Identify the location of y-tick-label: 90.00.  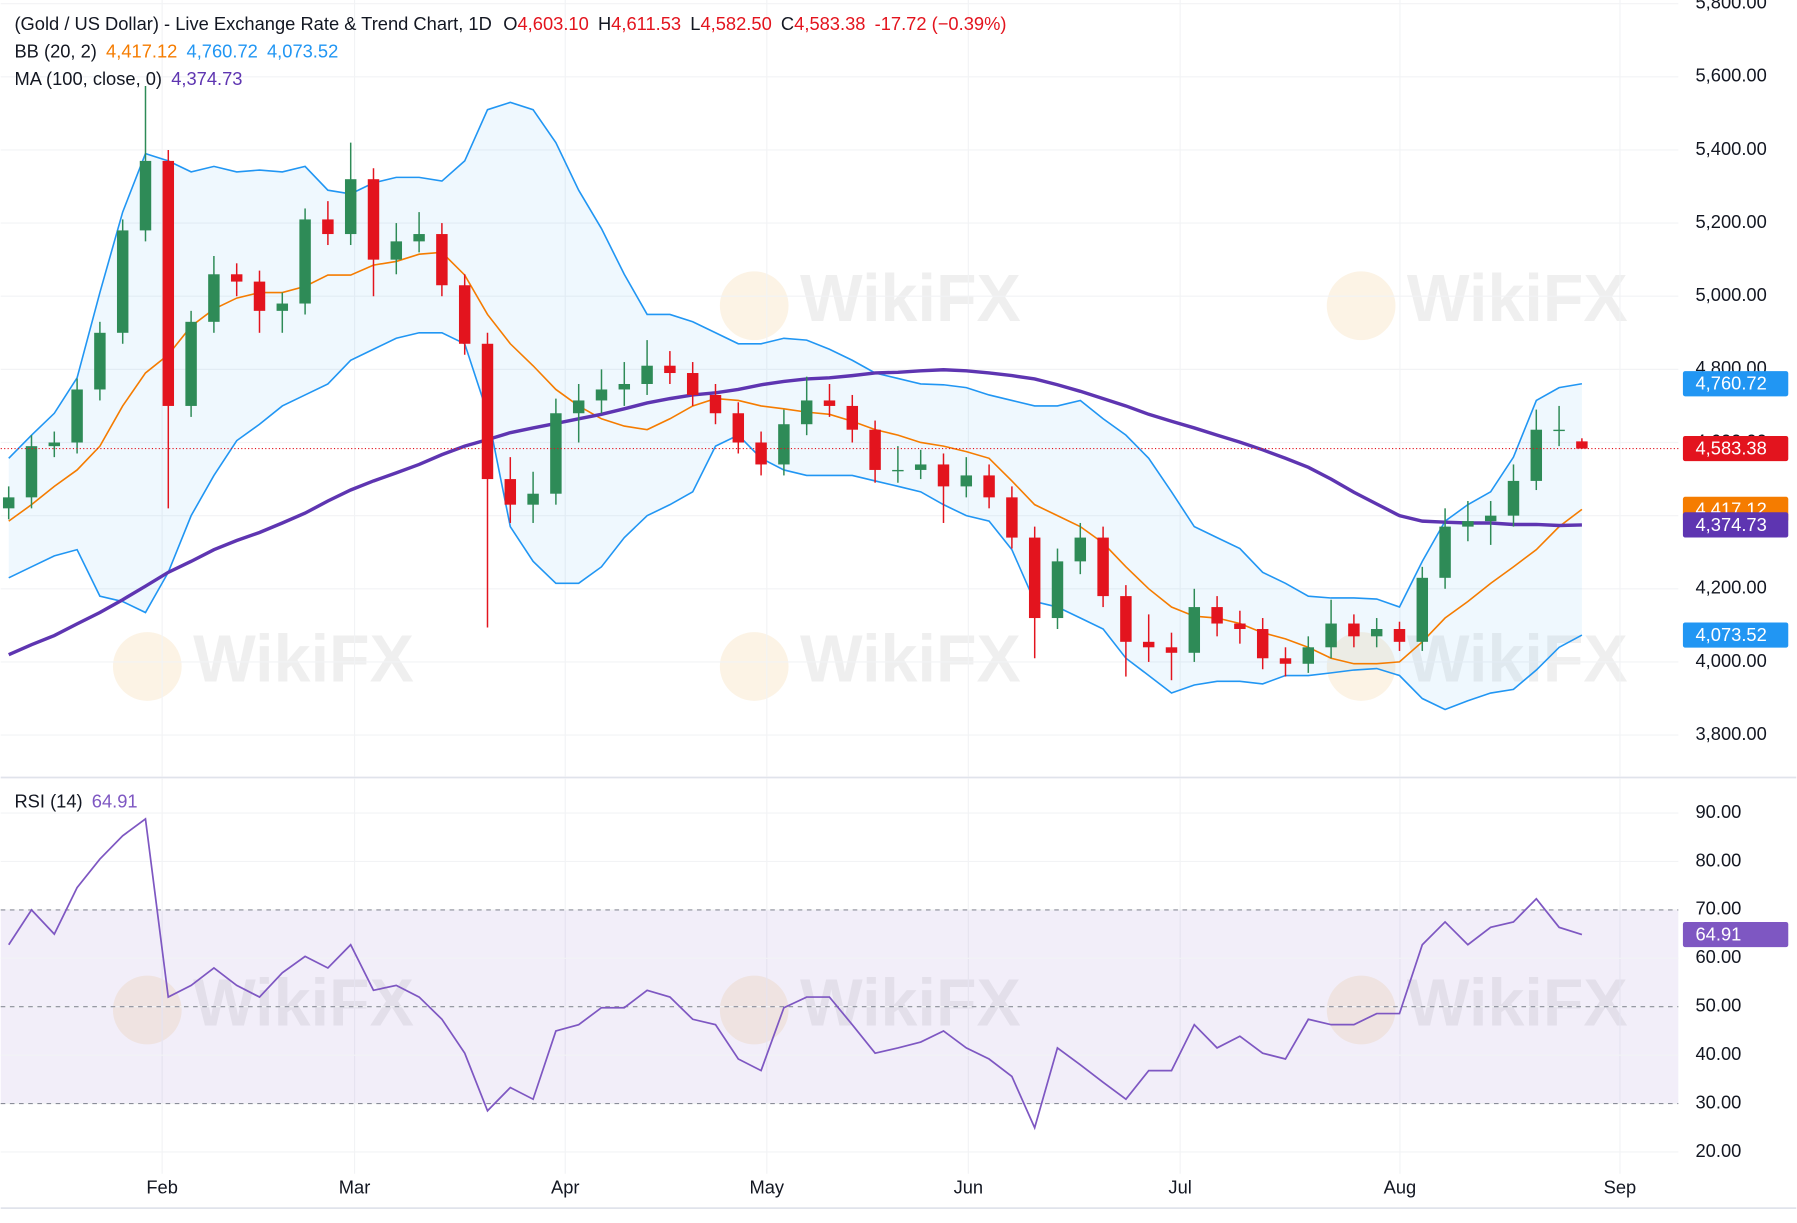
(1719, 811).